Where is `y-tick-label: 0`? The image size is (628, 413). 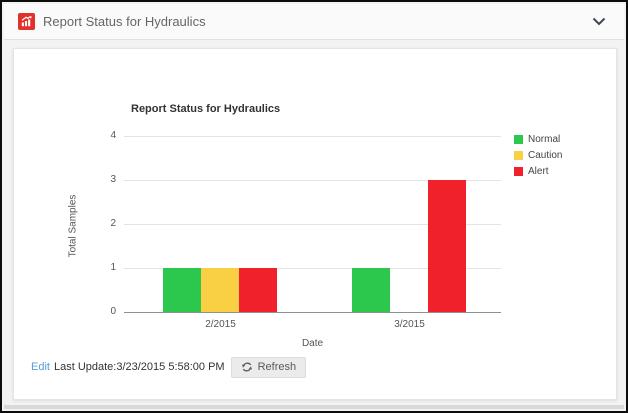 y-tick-label: 0 is located at coordinates (113, 311).